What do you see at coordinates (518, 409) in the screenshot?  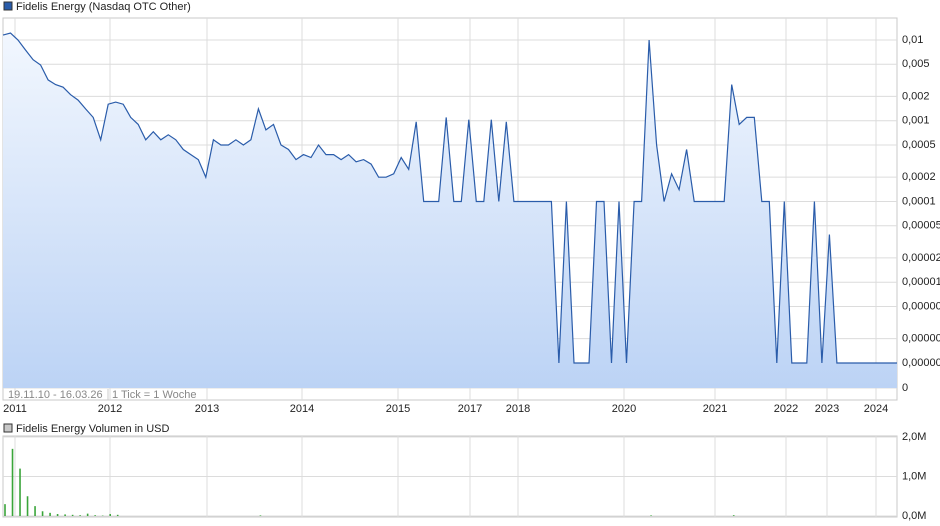 I see `x-tick-label: 2018` at bounding box center [518, 409].